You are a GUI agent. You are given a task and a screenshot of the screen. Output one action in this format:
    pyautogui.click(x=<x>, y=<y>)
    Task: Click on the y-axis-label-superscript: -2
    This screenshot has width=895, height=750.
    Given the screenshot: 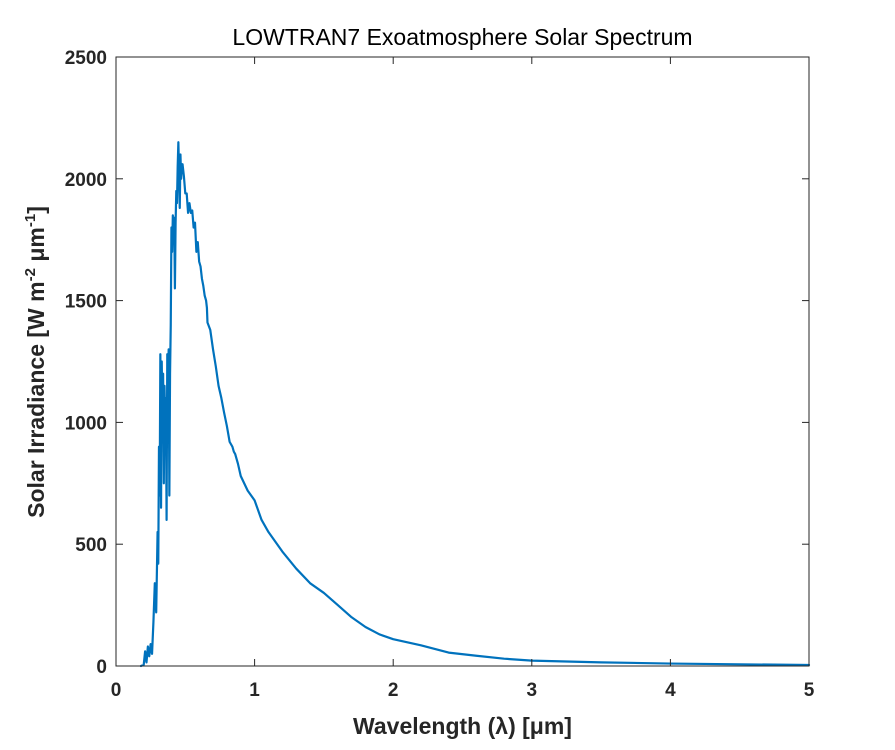 What is the action you would take?
    pyautogui.click(x=30, y=274)
    